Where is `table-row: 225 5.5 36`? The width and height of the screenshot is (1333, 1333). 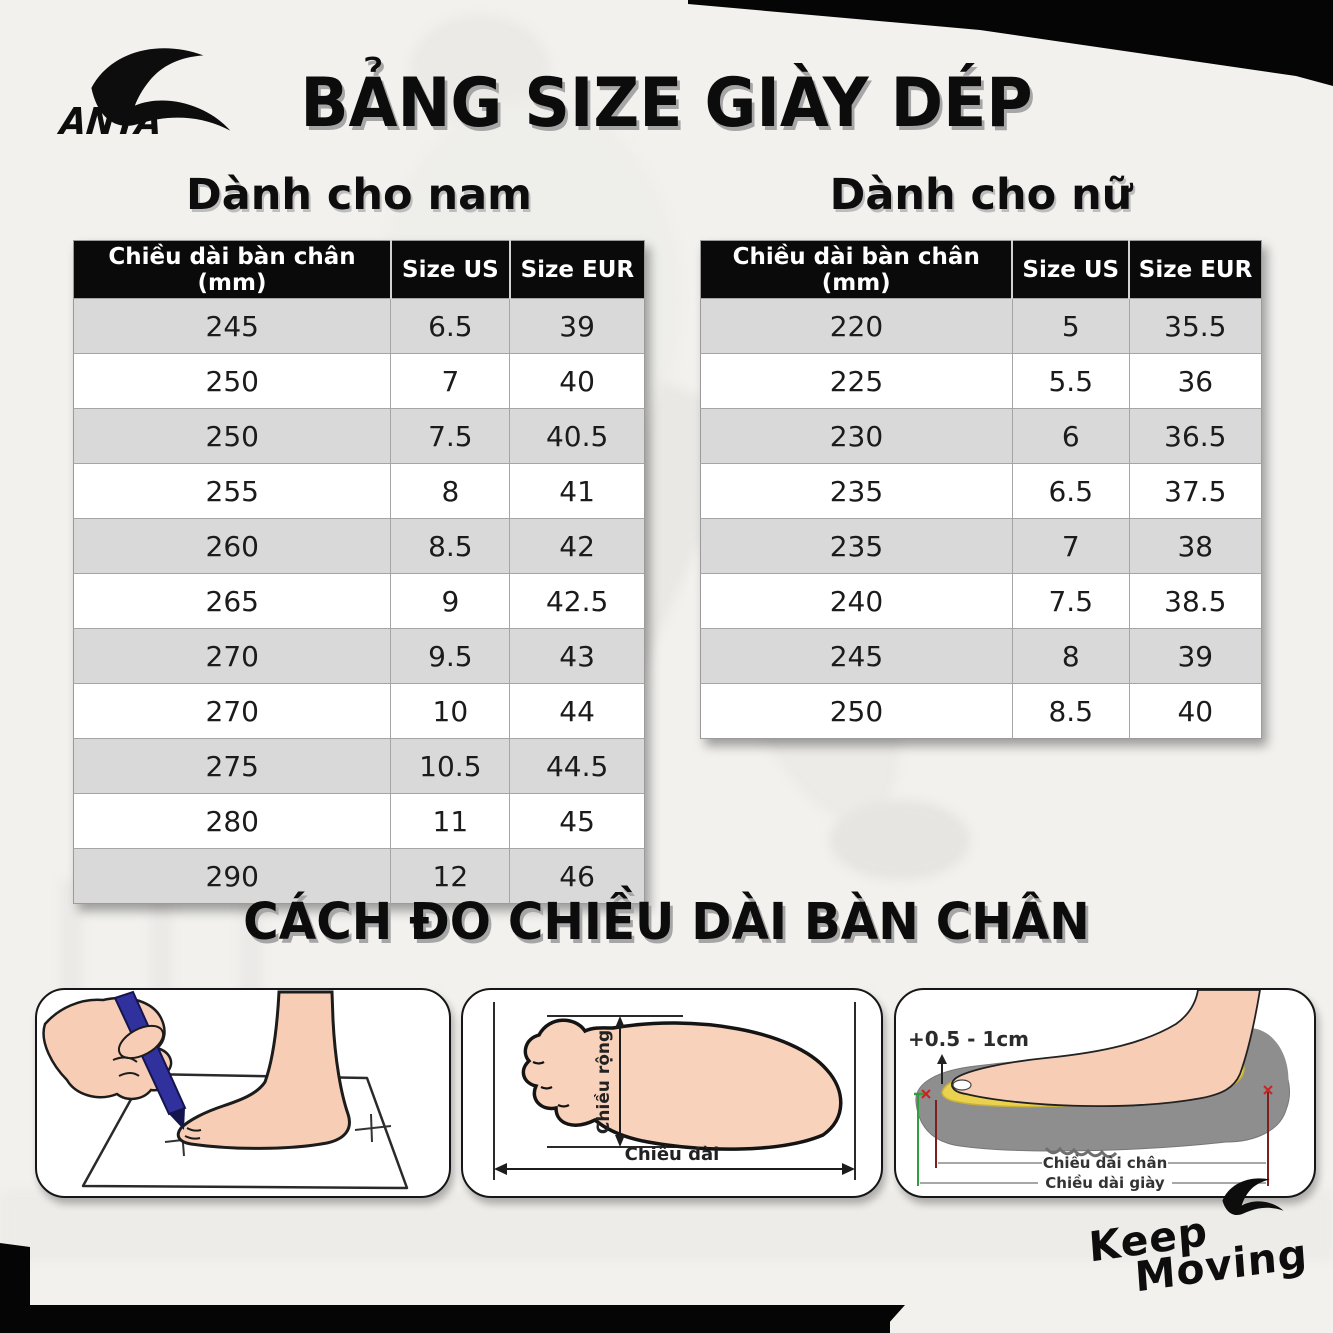
table-row: 225 5.5 36 is located at coordinates (981, 381).